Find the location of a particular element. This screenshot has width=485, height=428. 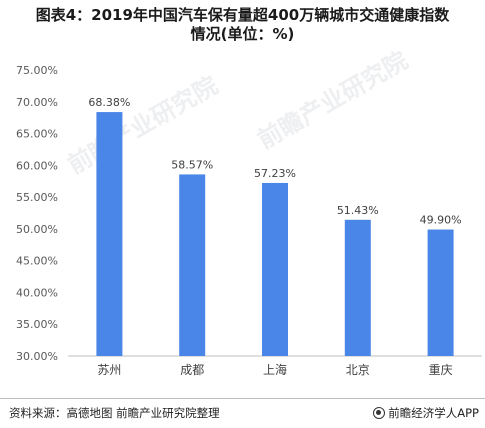

data-label: 51.43% is located at coordinates (358, 210).